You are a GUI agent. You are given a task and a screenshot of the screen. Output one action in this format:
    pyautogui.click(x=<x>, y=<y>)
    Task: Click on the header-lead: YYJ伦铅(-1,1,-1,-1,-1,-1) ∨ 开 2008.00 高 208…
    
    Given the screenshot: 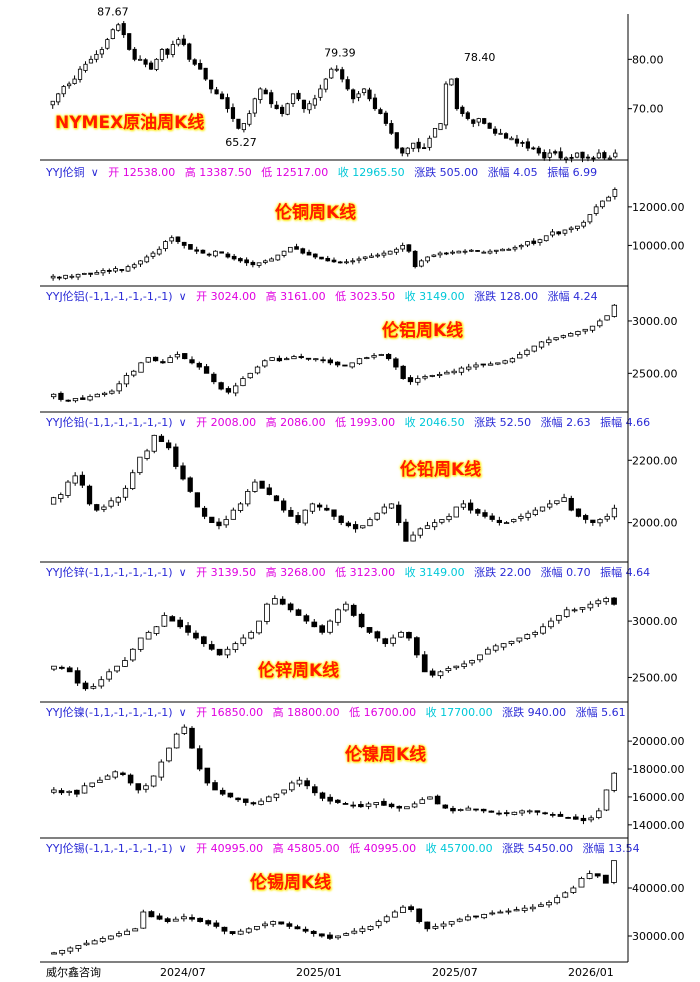 What is the action you would take?
    pyautogui.click(x=351, y=422)
    